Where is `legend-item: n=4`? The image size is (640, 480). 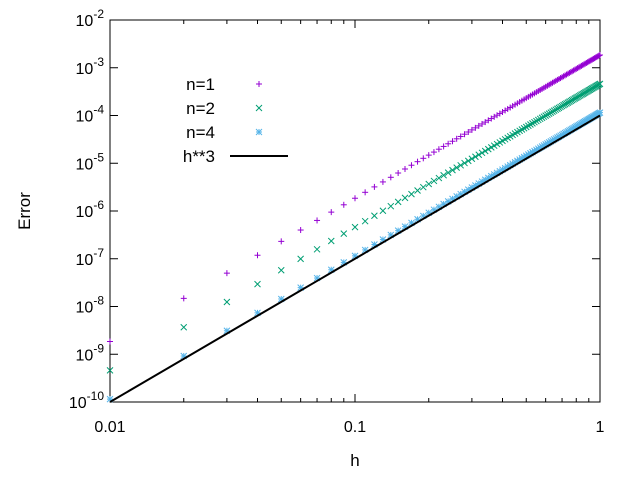 legend-item: n=4 is located at coordinates (224, 132).